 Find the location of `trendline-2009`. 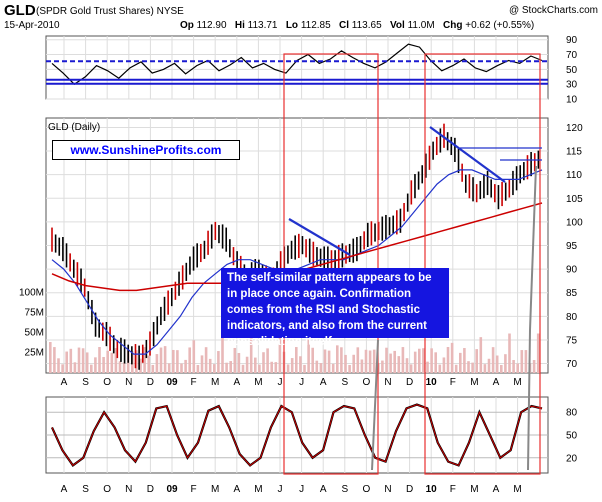

trendline-2009 is located at coordinates (319, 237).